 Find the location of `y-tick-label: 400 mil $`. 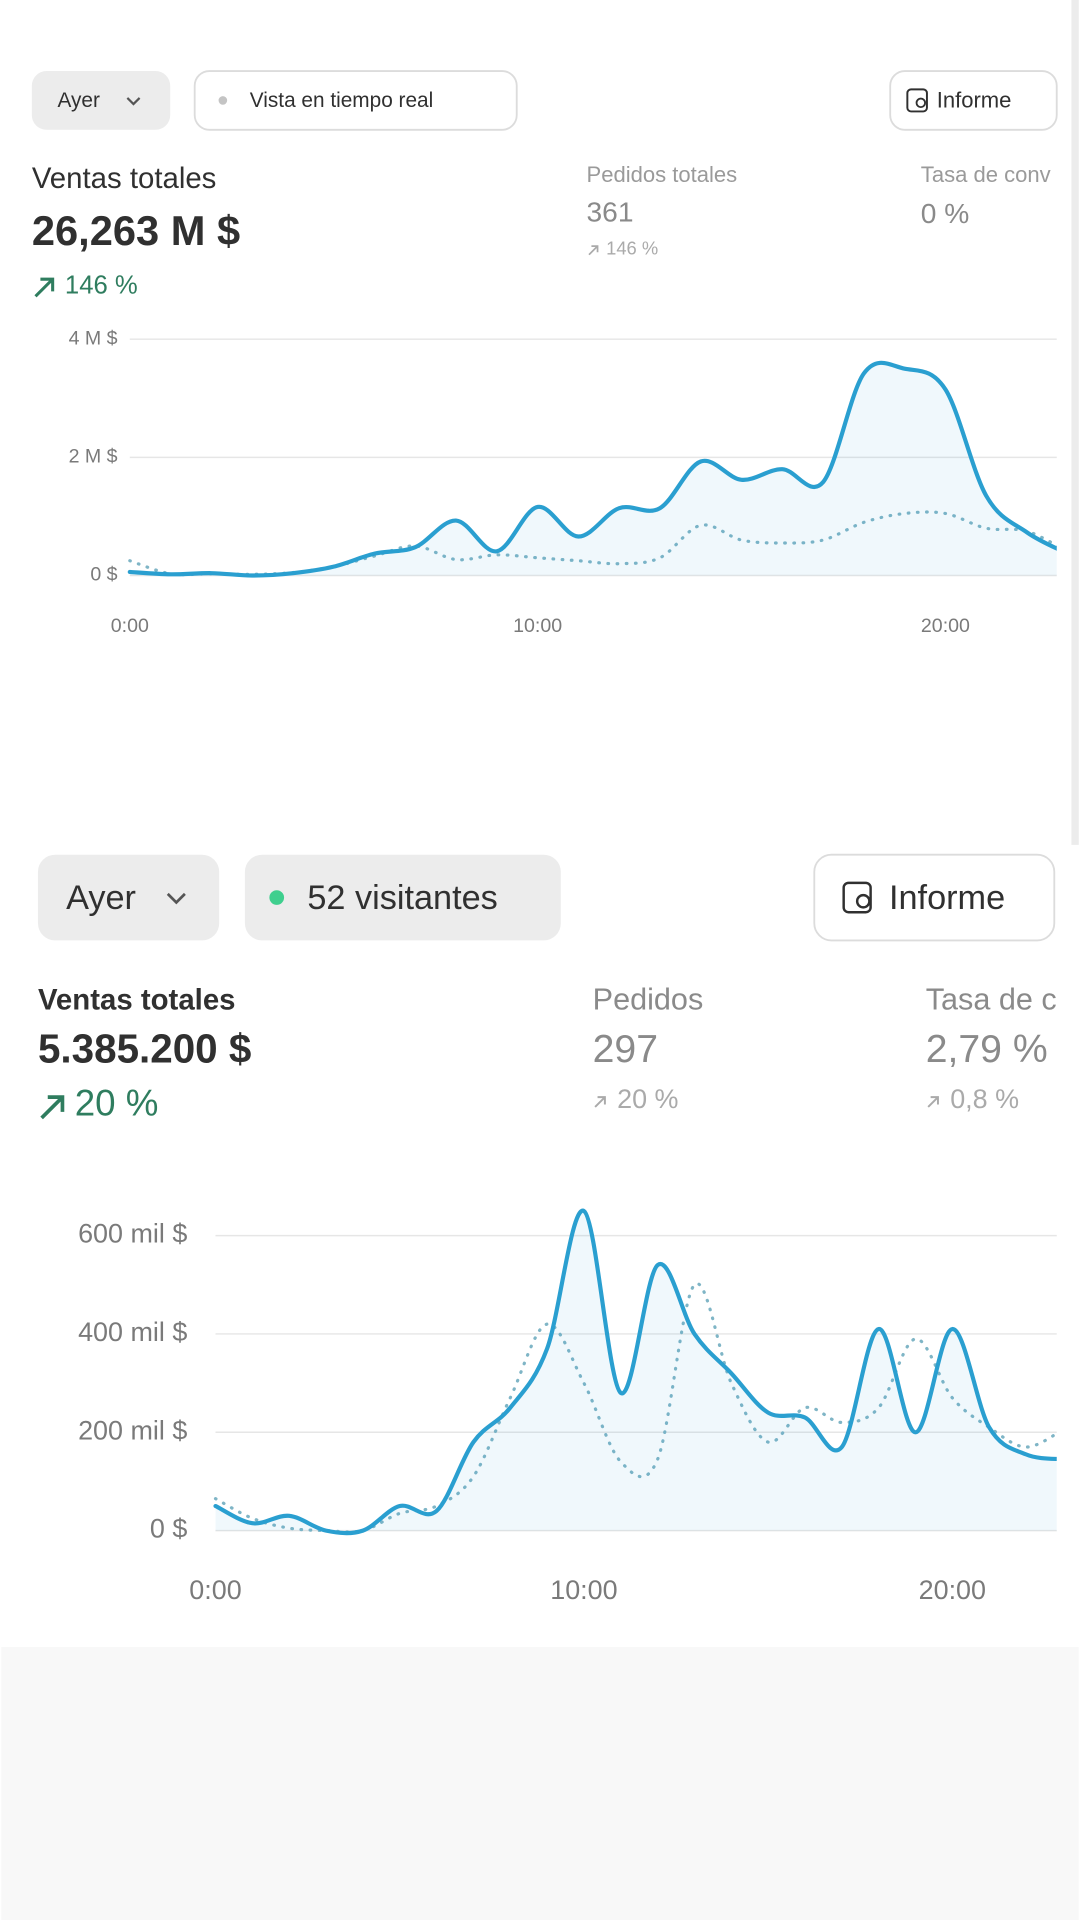

y-tick-label: 400 mil $ is located at coordinates (132, 1332).